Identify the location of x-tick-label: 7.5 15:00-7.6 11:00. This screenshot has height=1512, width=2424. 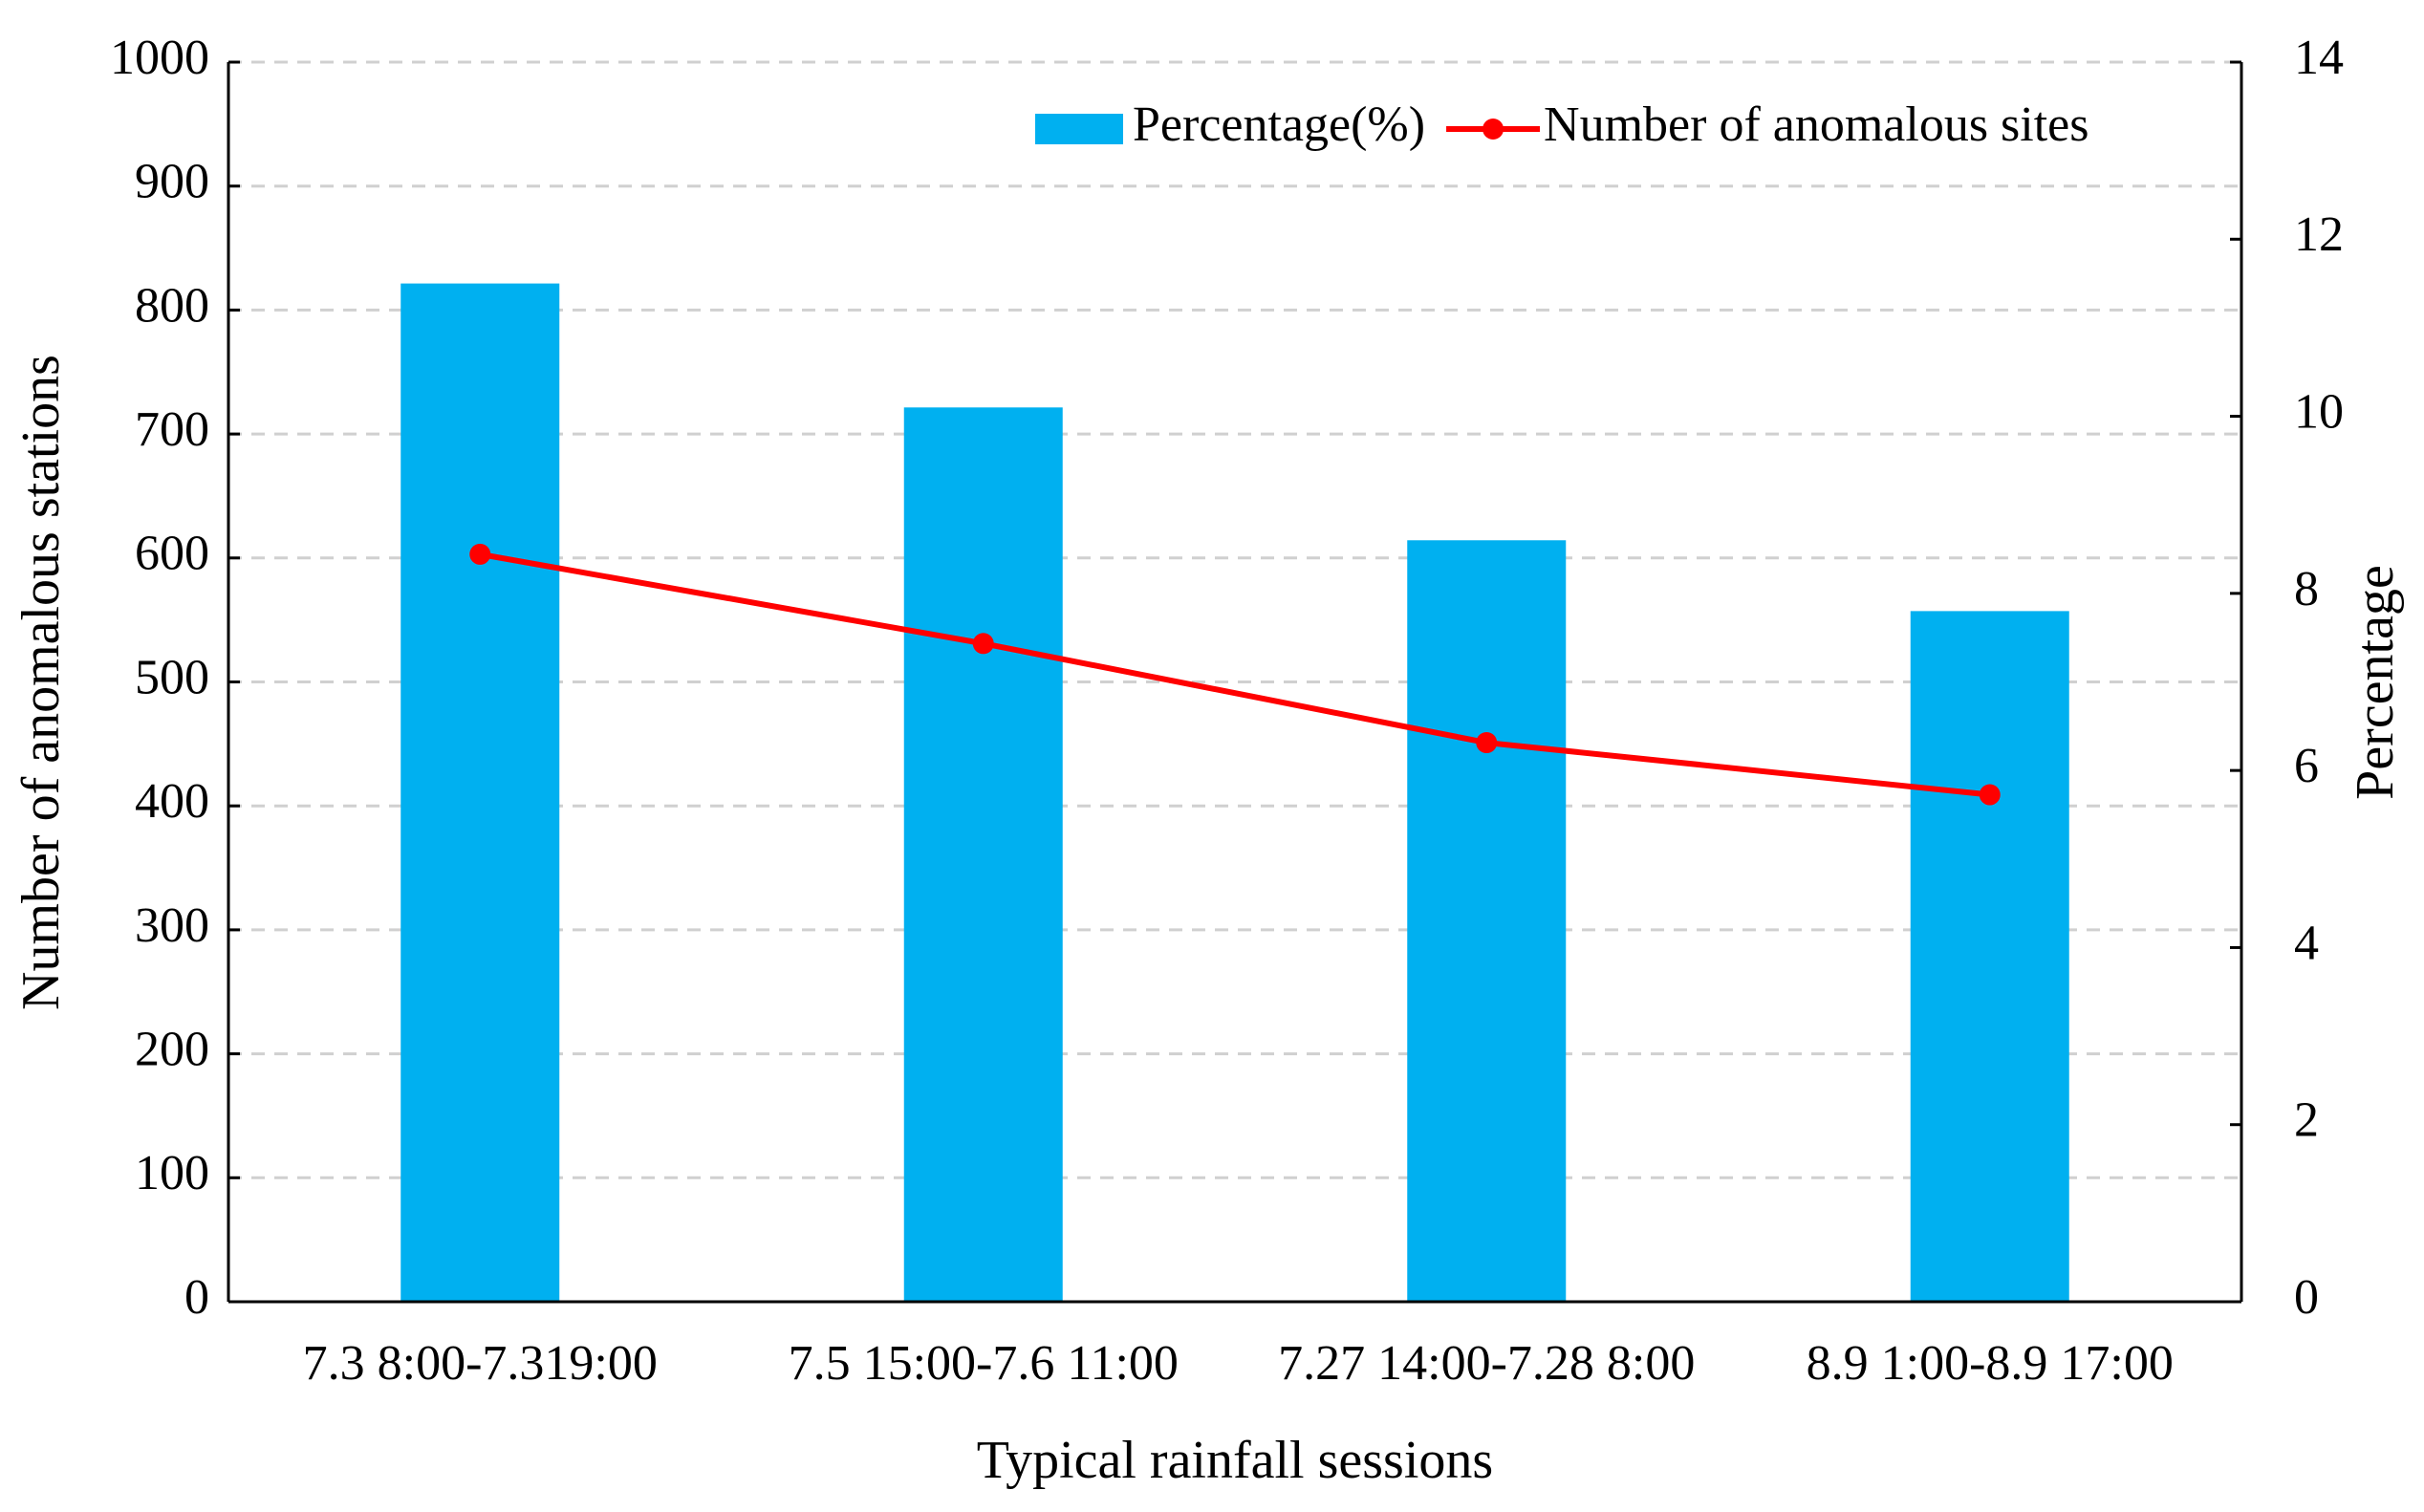
(984, 1363).